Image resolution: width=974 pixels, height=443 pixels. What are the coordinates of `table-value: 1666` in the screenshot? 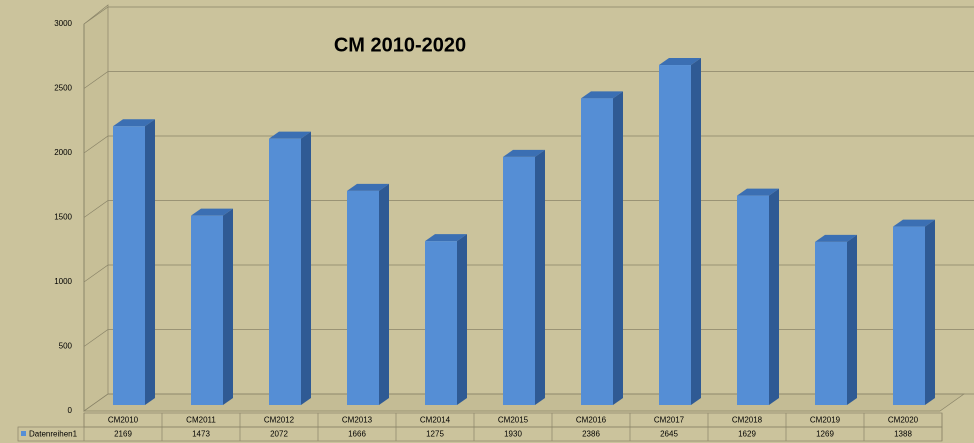 It's located at (357, 434).